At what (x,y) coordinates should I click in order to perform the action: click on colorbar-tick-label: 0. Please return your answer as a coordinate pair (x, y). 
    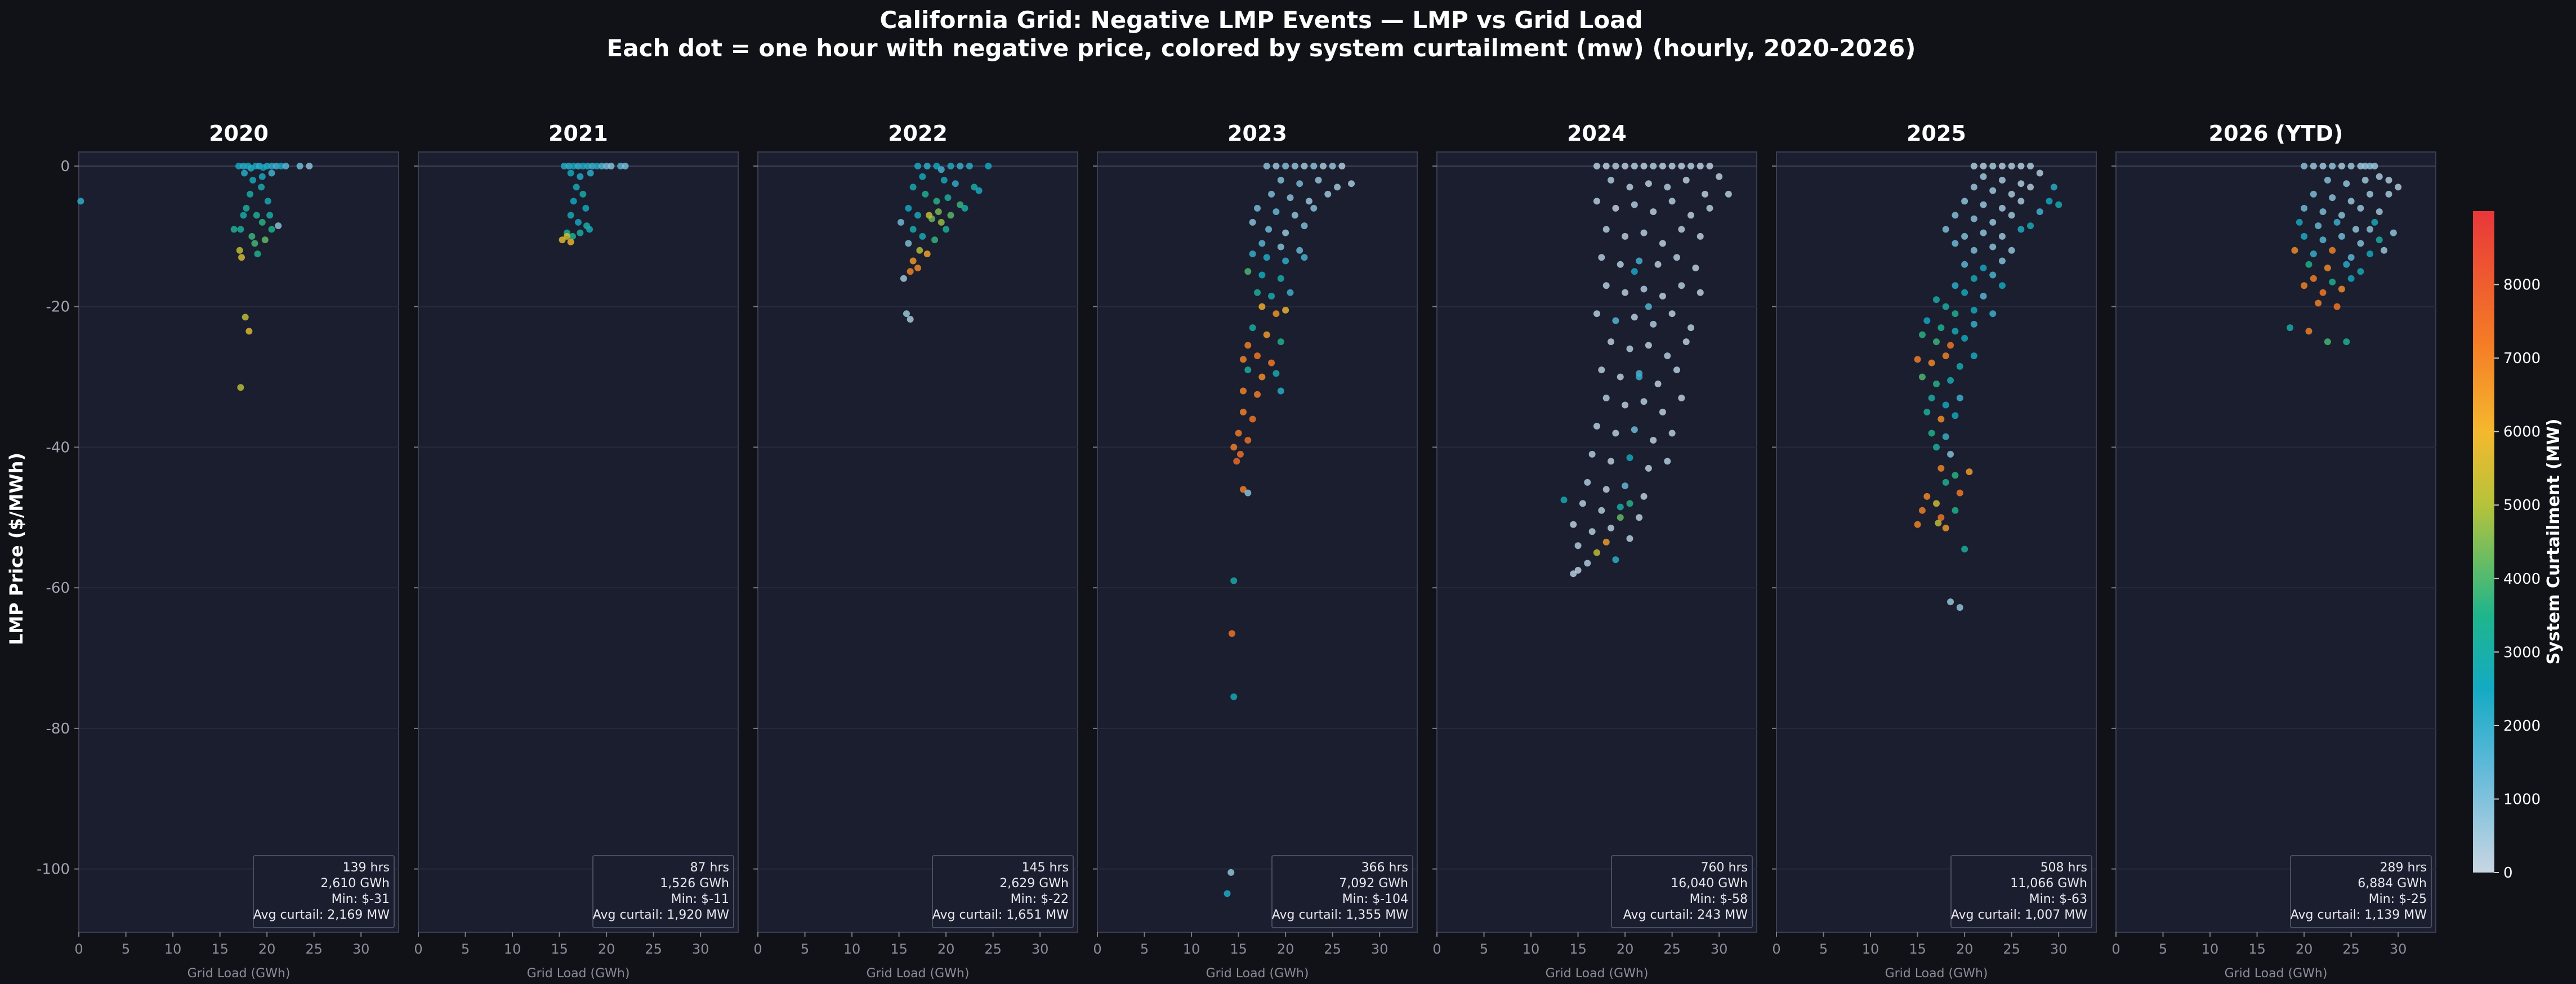
    Looking at the image, I should click on (2508, 873).